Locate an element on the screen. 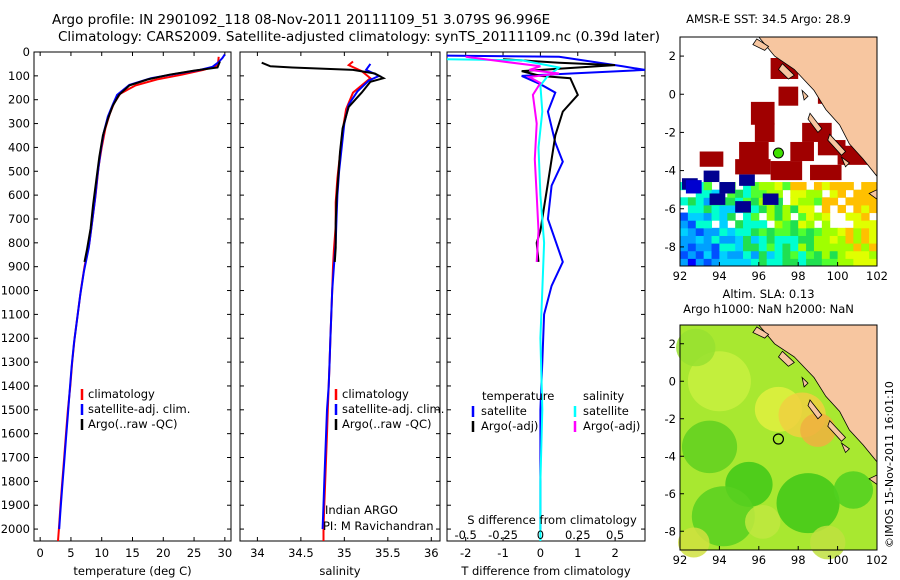  secondary-tick-label: 0.25 is located at coordinates (578, 535).